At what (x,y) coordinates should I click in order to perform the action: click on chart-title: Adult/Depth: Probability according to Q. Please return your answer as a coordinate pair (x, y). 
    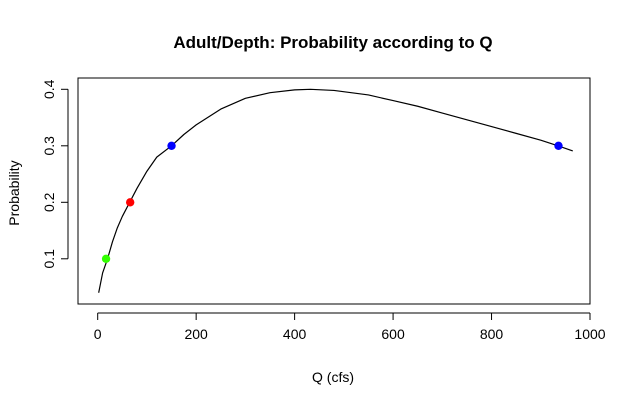
    Looking at the image, I should click on (332, 42).